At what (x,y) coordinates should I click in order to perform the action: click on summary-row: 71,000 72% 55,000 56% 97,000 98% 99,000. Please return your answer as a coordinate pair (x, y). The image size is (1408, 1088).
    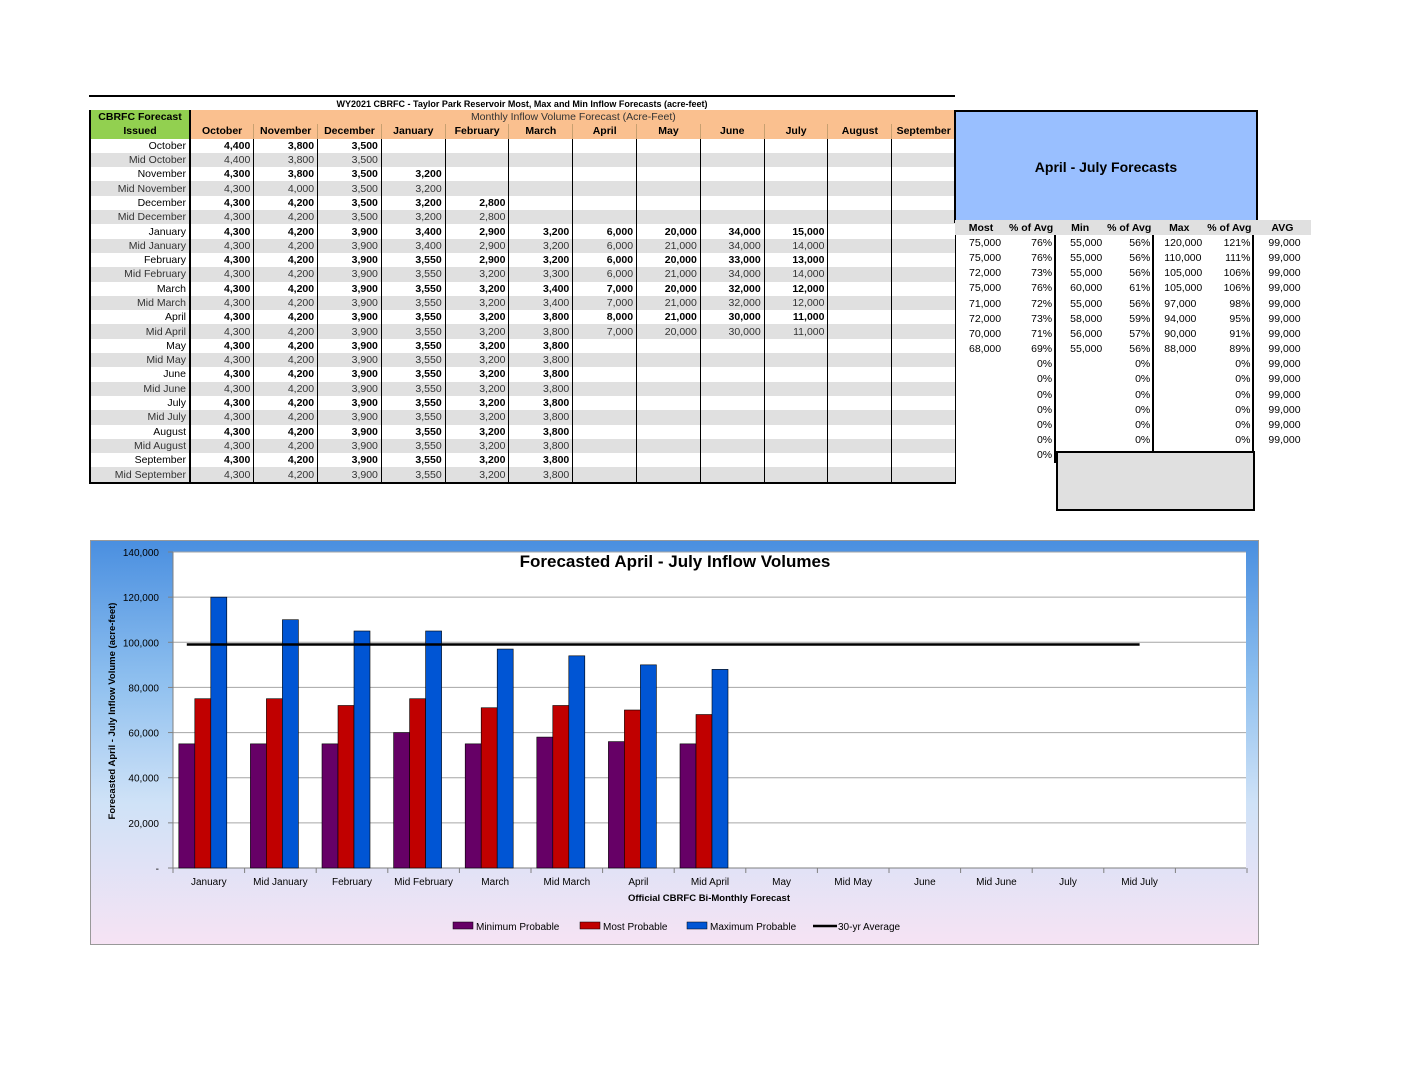
    Looking at the image, I should click on (1133, 303).